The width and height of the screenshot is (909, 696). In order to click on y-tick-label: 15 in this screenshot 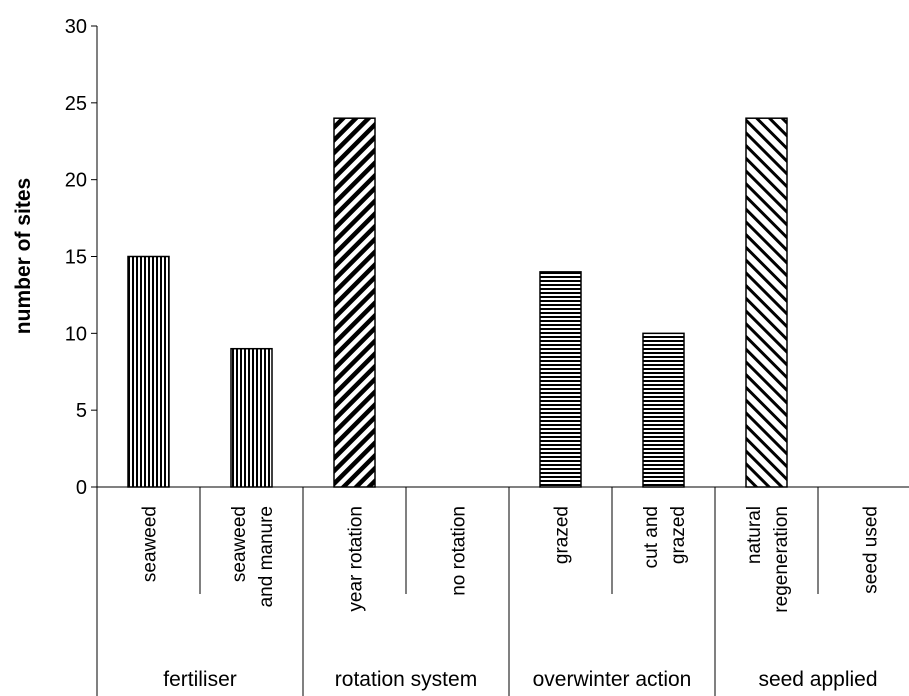, I will do `click(76, 258)`.